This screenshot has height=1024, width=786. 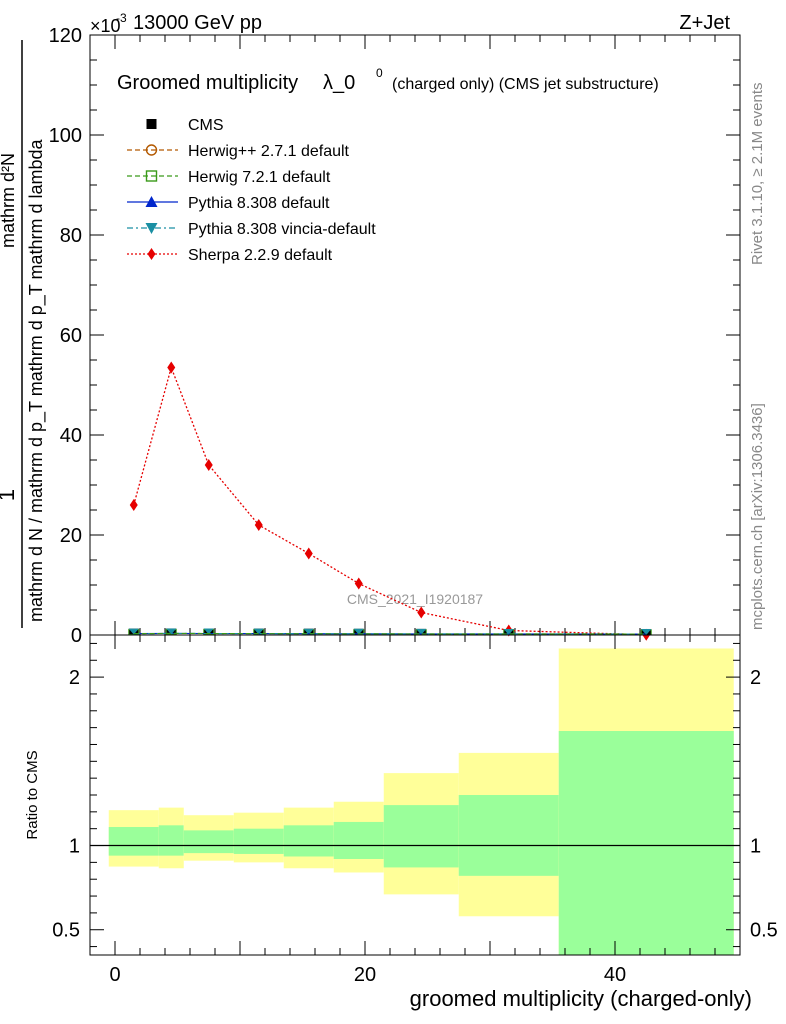 I want to click on x-axis-label: groomed multiplicity (charged-only), so click(x=581, y=998).